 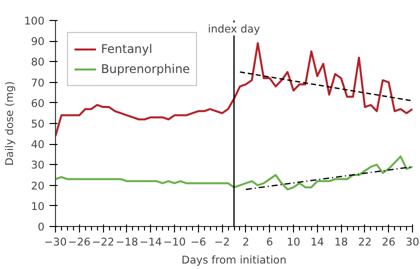 What do you see at coordinates (103, 242) in the screenshot?
I see `x-tick-label: −22` at bounding box center [103, 242].